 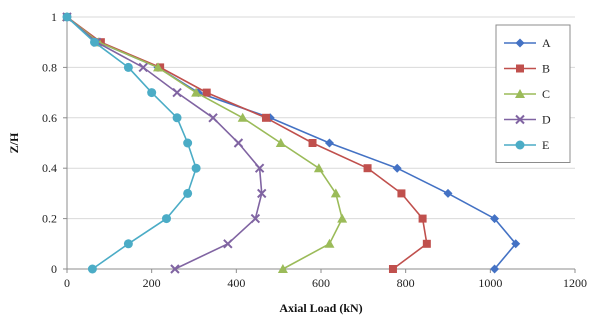 What do you see at coordinates (54, 269) in the screenshot?
I see `y-tick-label: 0` at bounding box center [54, 269].